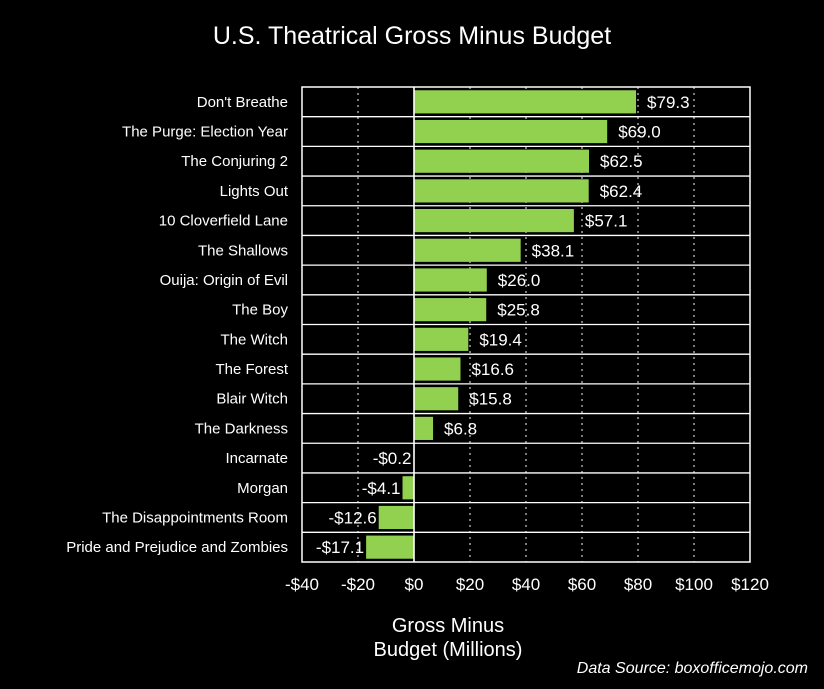  What do you see at coordinates (582, 584) in the screenshot?
I see `x-tick-label: $60` at bounding box center [582, 584].